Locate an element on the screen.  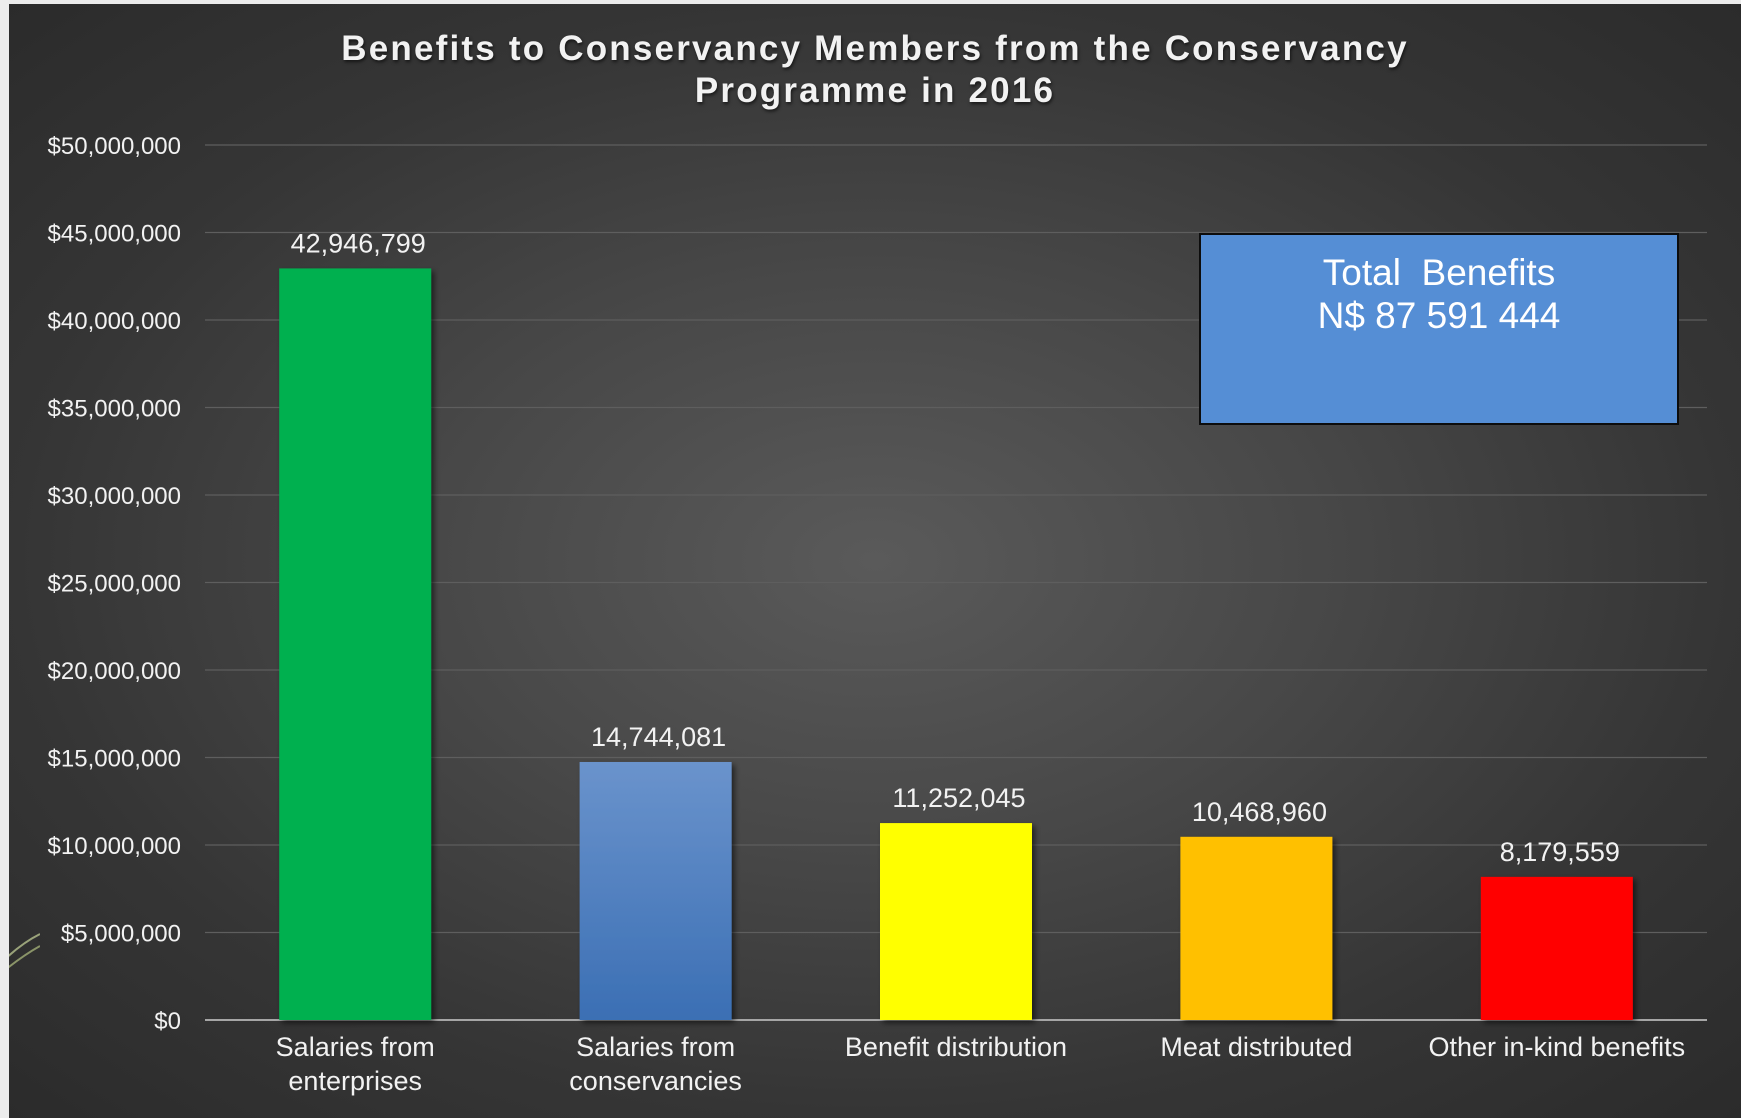
y-tick-label: $5,000,000 is located at coordinates (121, 934).